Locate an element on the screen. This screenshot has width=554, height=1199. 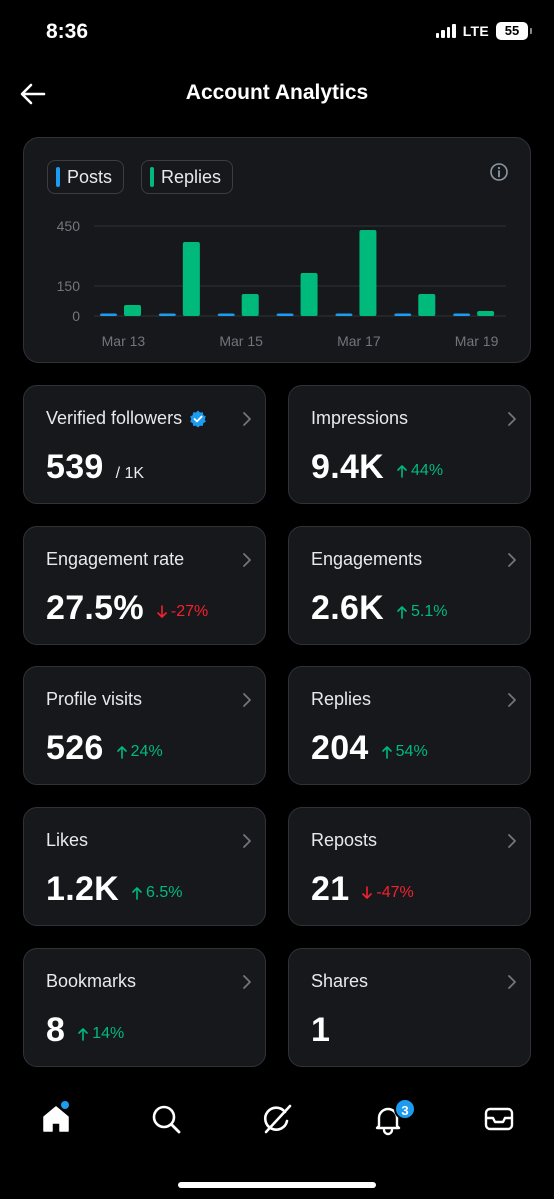
stat-label-row: Bookmarks is located at coordinates (91, 981).